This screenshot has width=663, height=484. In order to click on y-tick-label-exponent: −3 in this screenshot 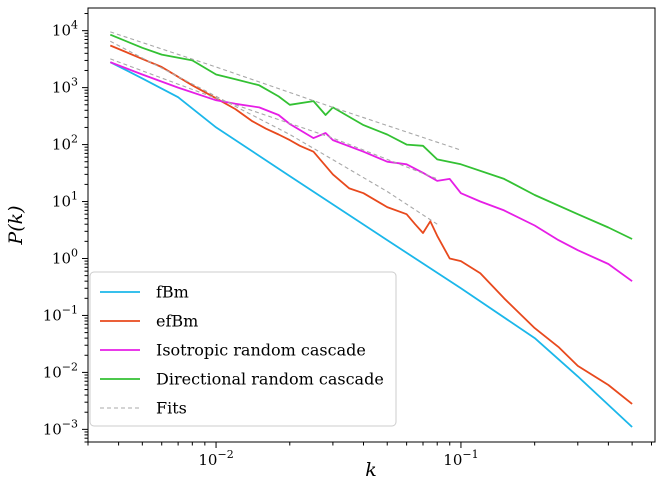, I will do `click(70, 423)`.